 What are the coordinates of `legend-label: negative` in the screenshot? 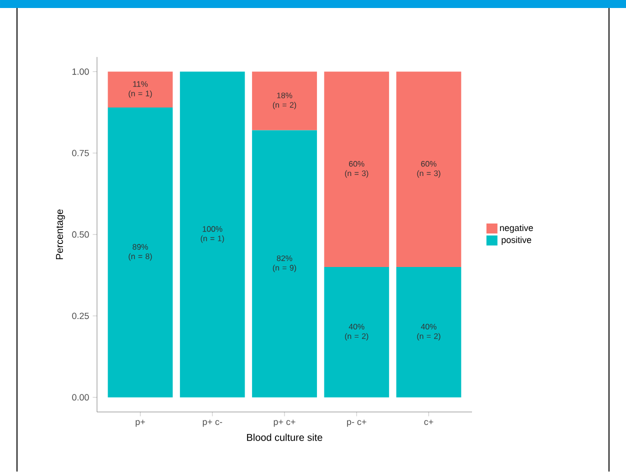 It's located at (516, 228).